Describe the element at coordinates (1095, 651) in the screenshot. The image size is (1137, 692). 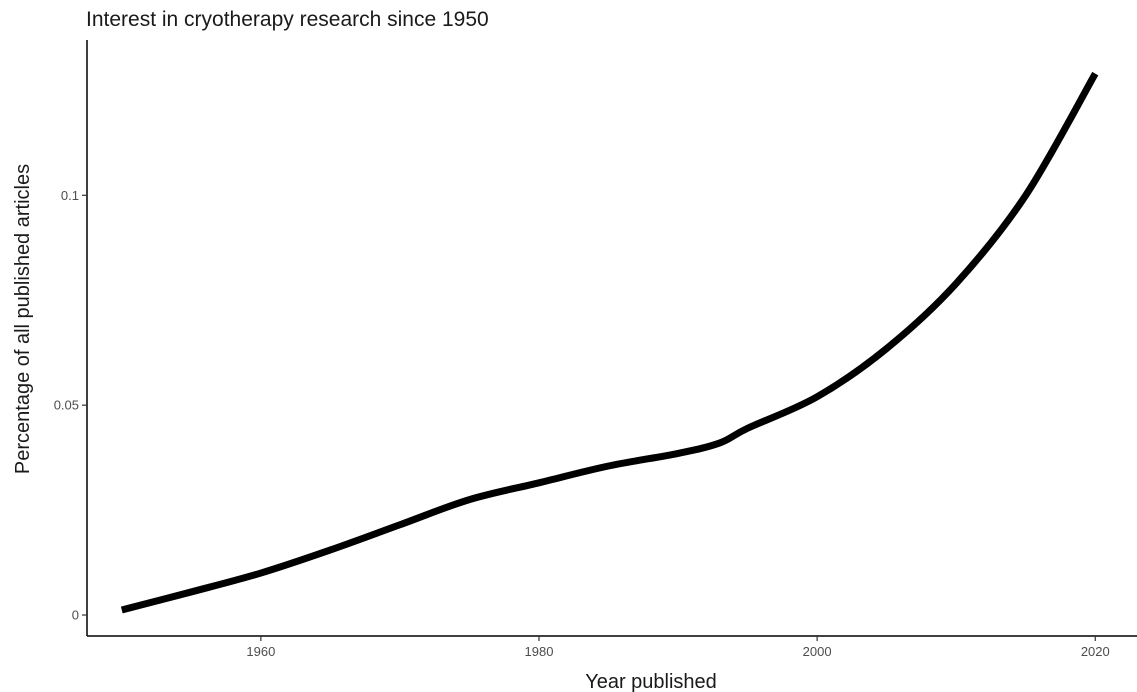
I see `x-tick-label: 2020` at that location.